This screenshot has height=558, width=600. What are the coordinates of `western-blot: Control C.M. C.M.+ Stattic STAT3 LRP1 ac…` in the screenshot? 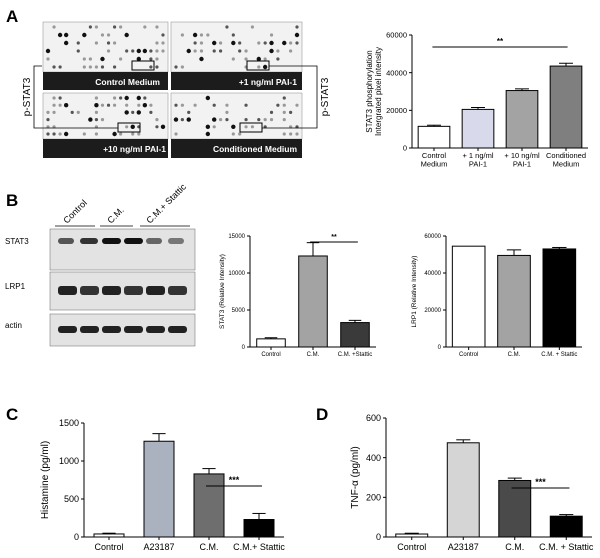 It's located at (100, 264).